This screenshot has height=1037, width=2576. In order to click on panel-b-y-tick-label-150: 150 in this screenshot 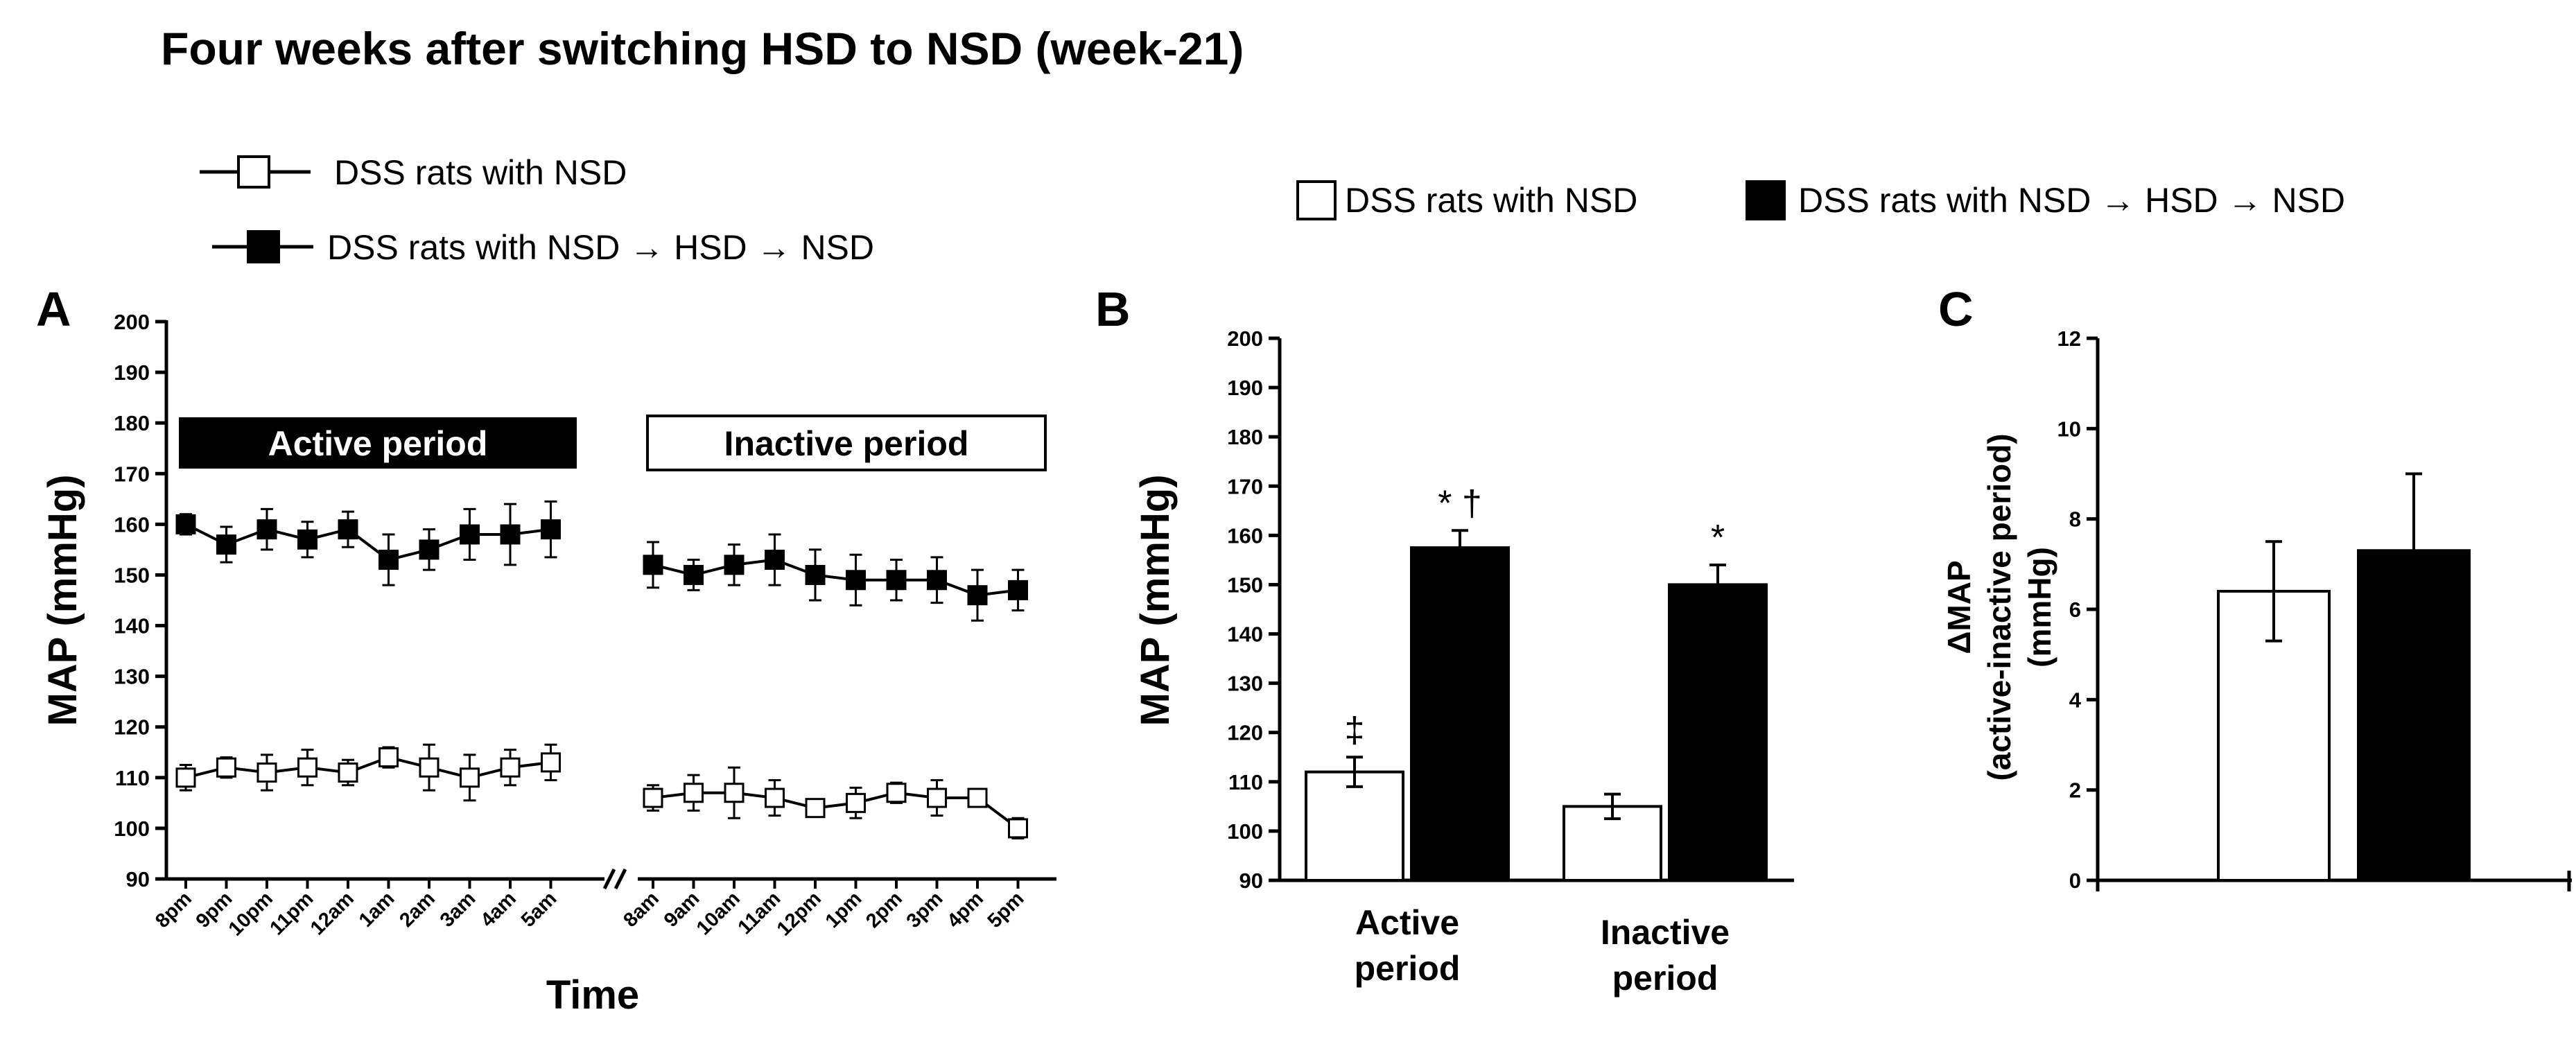, I will do `click(1245, 585)`.